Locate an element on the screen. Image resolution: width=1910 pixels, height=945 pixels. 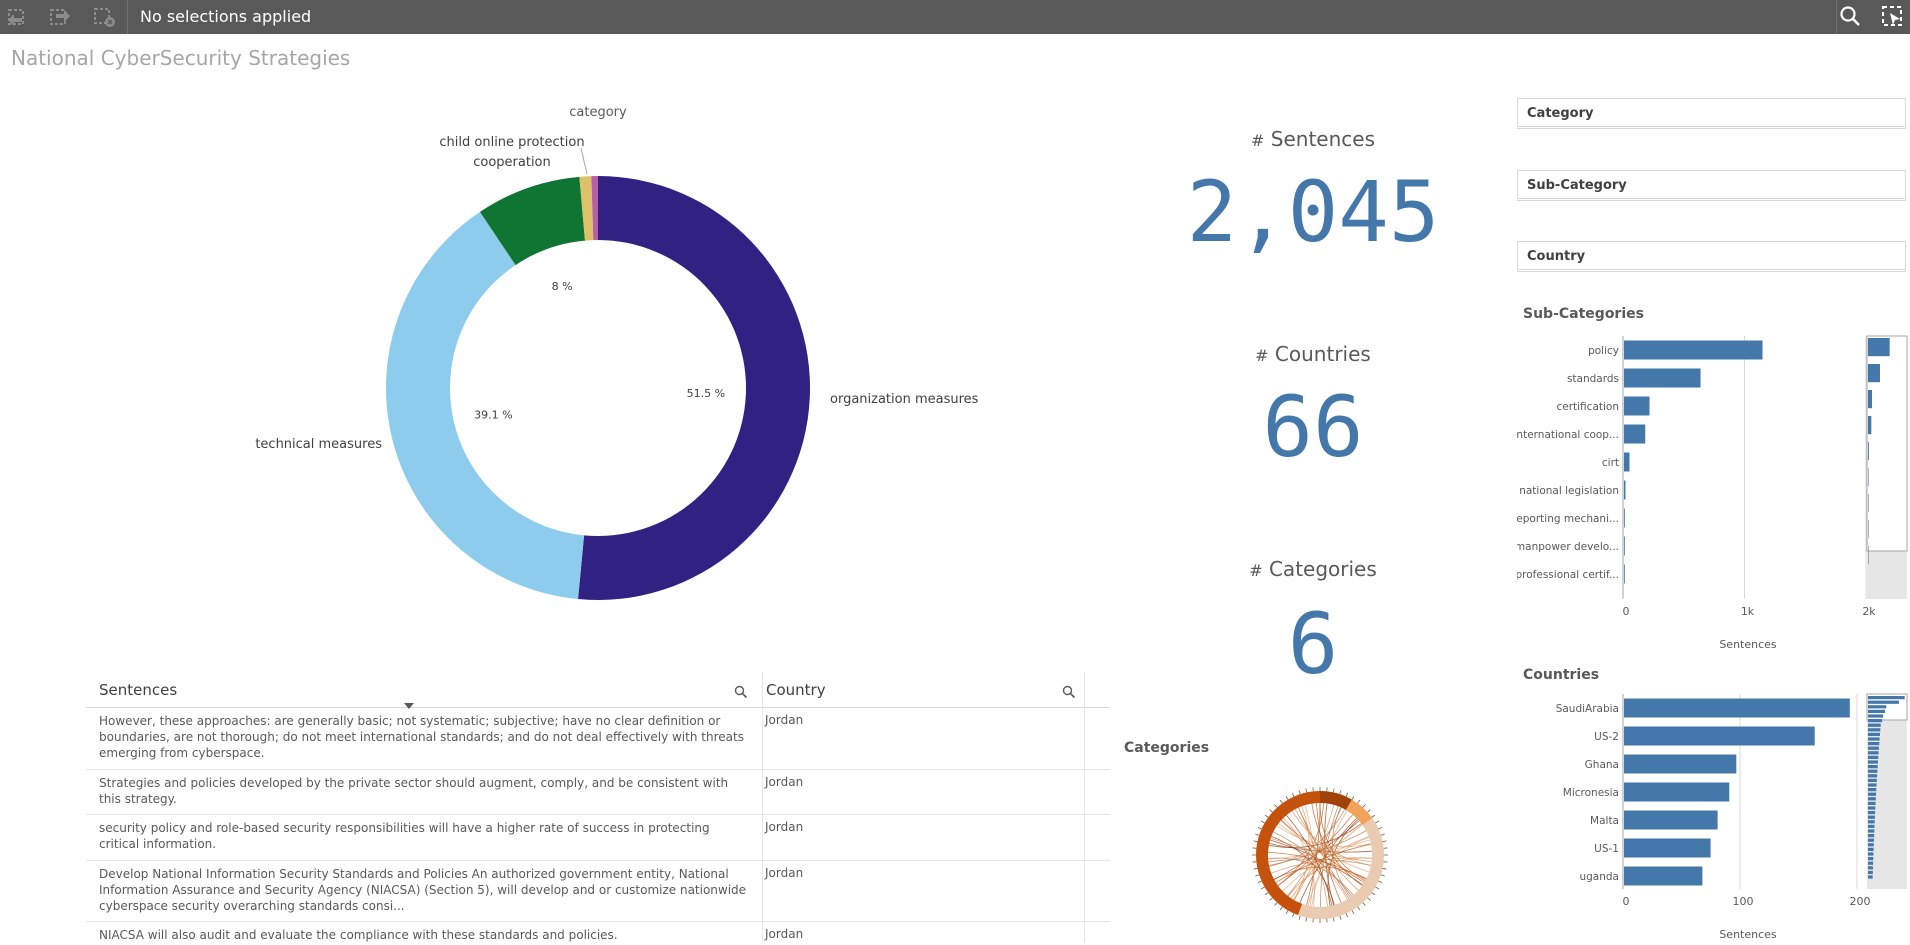
subcategories-minichart-scrollbar is located at coordinates (1887, 467).